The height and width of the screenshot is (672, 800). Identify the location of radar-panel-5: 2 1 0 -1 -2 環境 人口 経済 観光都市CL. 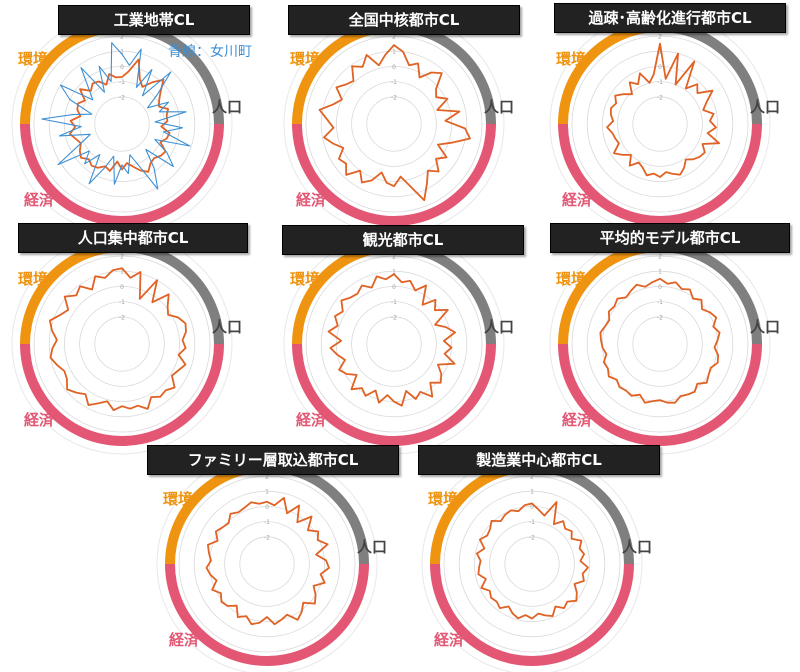
(402, 337).